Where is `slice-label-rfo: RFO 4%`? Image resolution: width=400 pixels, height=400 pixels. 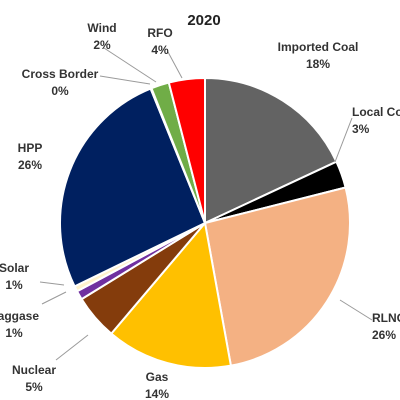 slice-label-rfo: RFO 4% is located at coordinates (159, 41).